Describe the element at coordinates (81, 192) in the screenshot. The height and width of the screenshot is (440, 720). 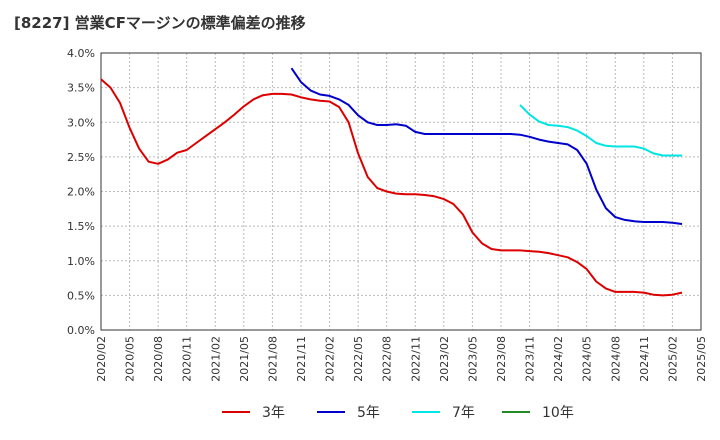
I see `y-tick-label: 2.0%` at that location.